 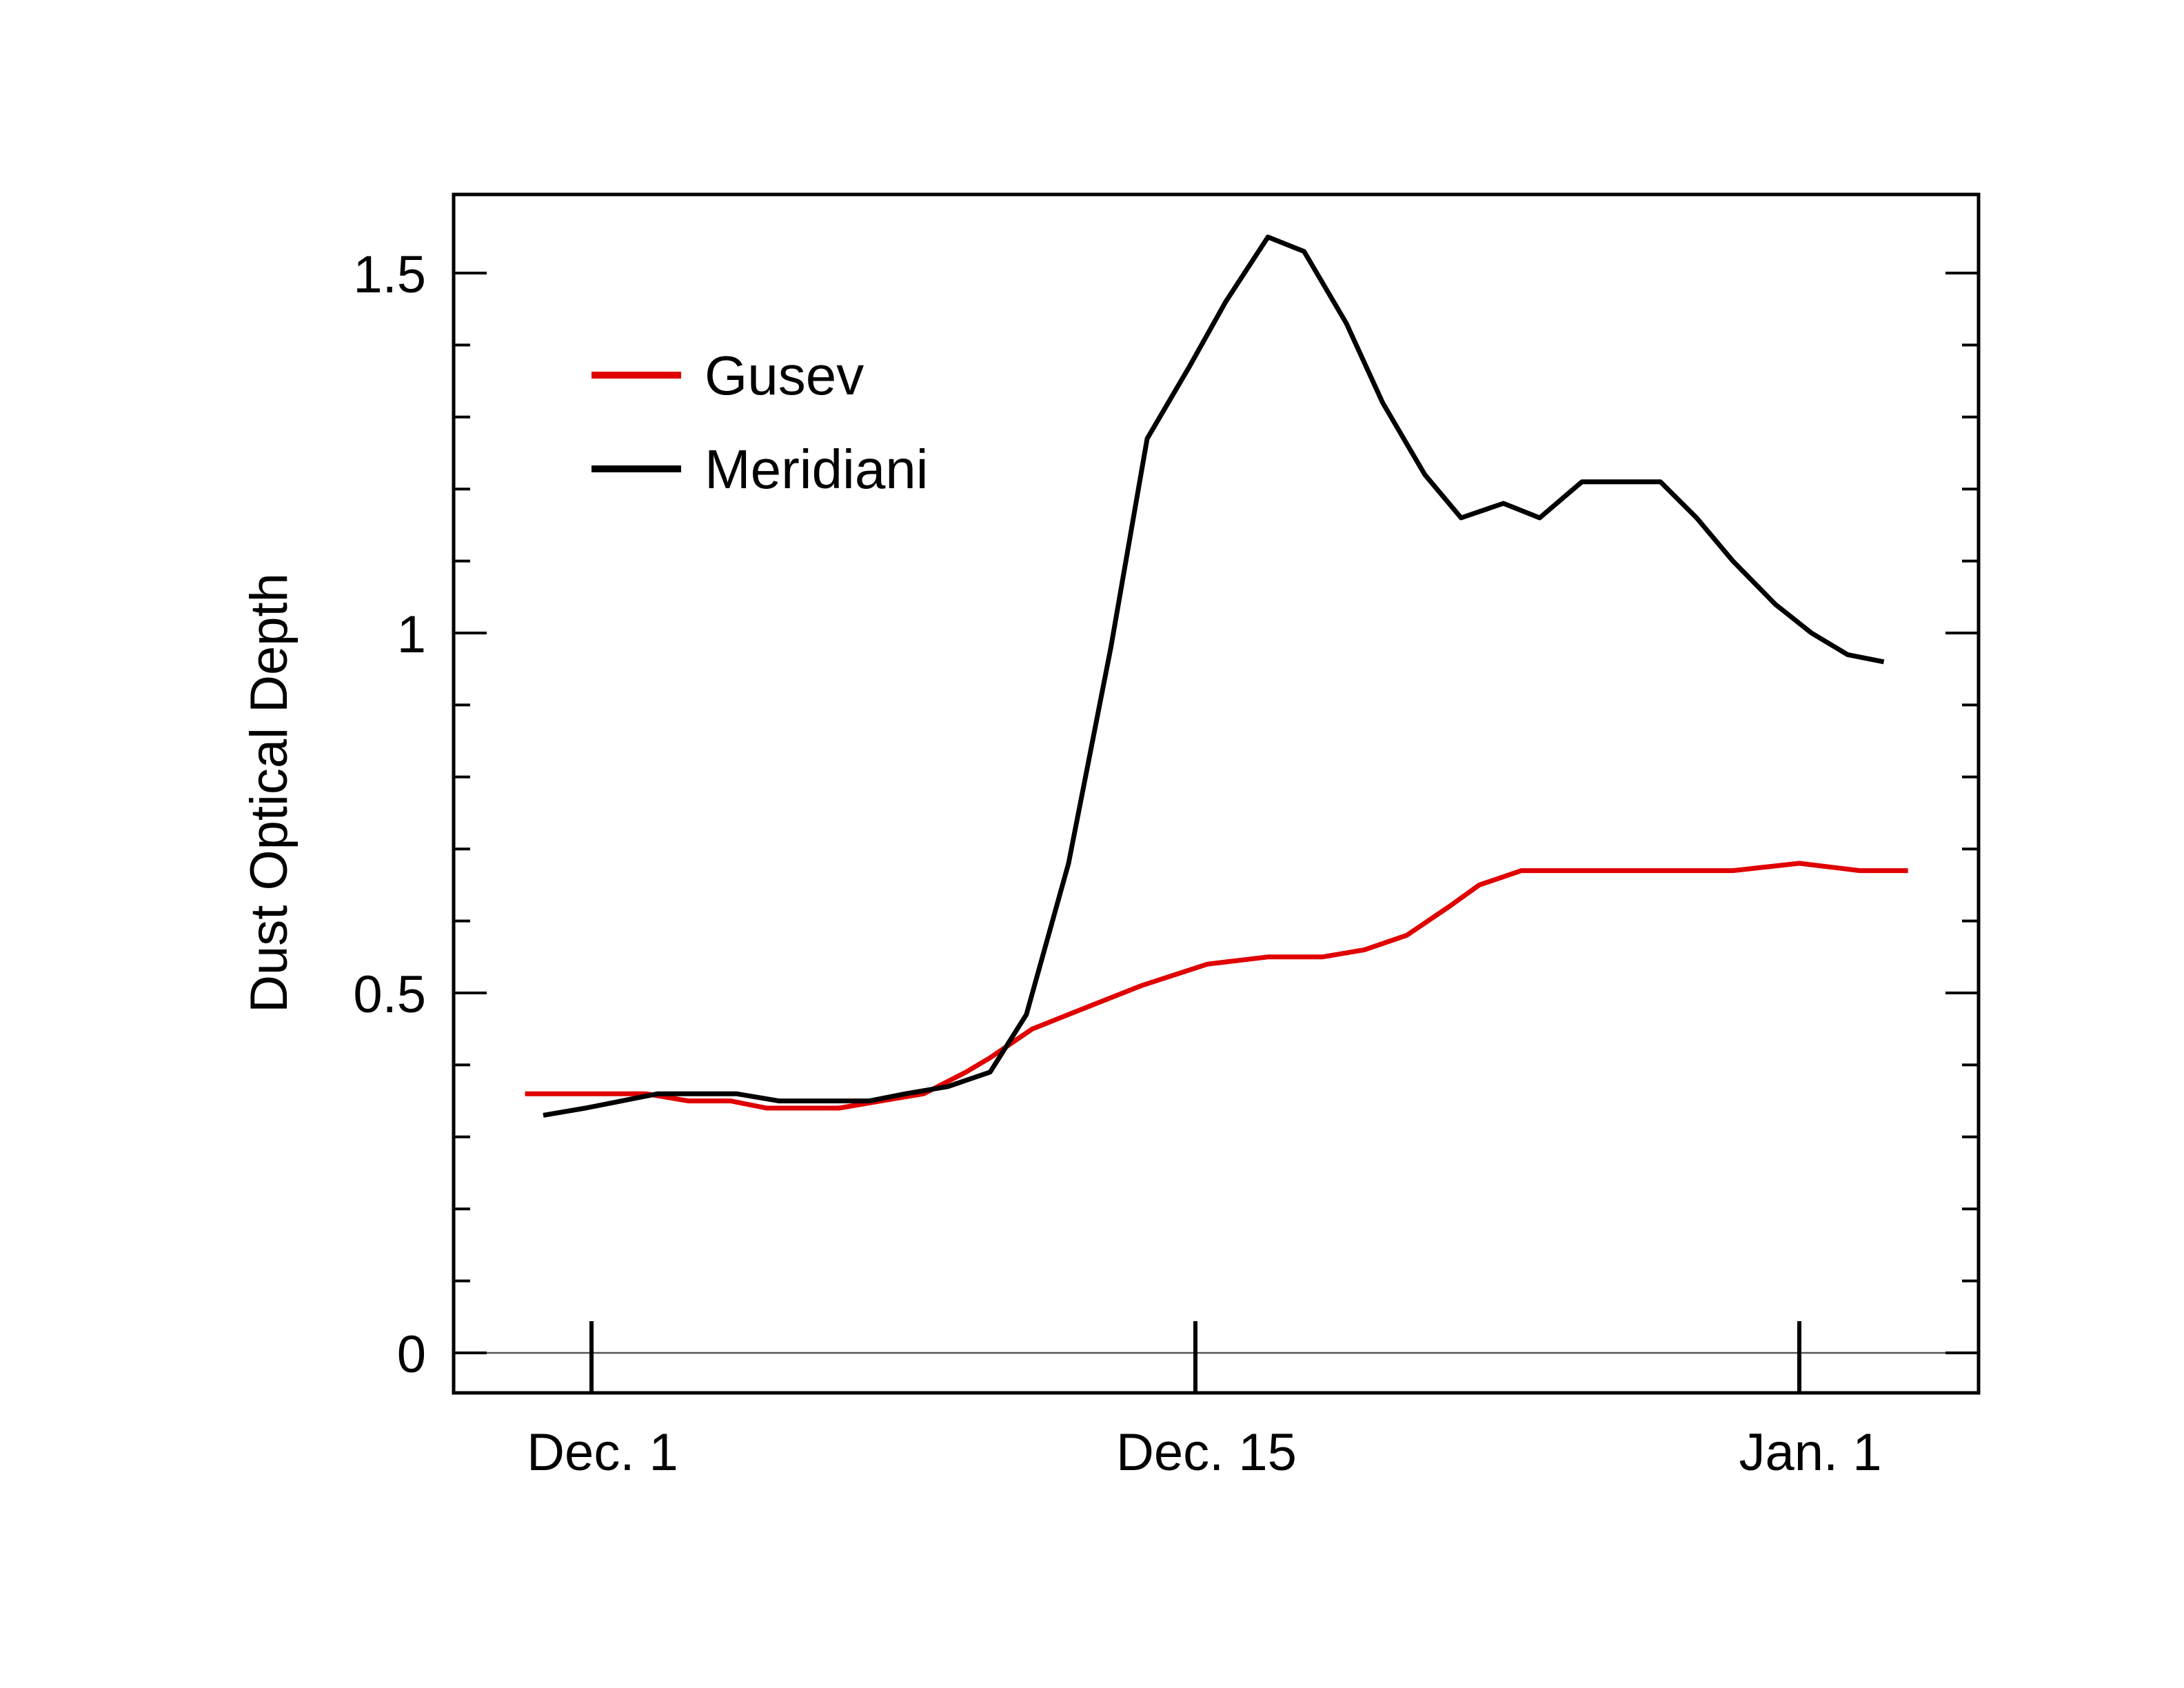 What do you see at coordinates (1204, 1401) in the screenshot?
I see `x-axis-ticks: Dec. 1 Dec. 15 Jan. 1` at bounding box center [1204, 1401].